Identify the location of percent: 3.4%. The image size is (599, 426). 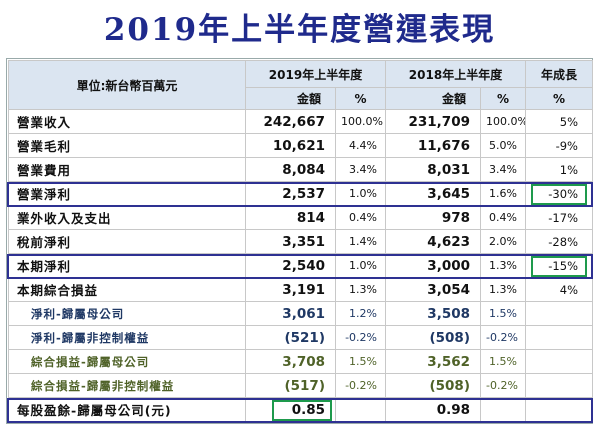
(503, 169).